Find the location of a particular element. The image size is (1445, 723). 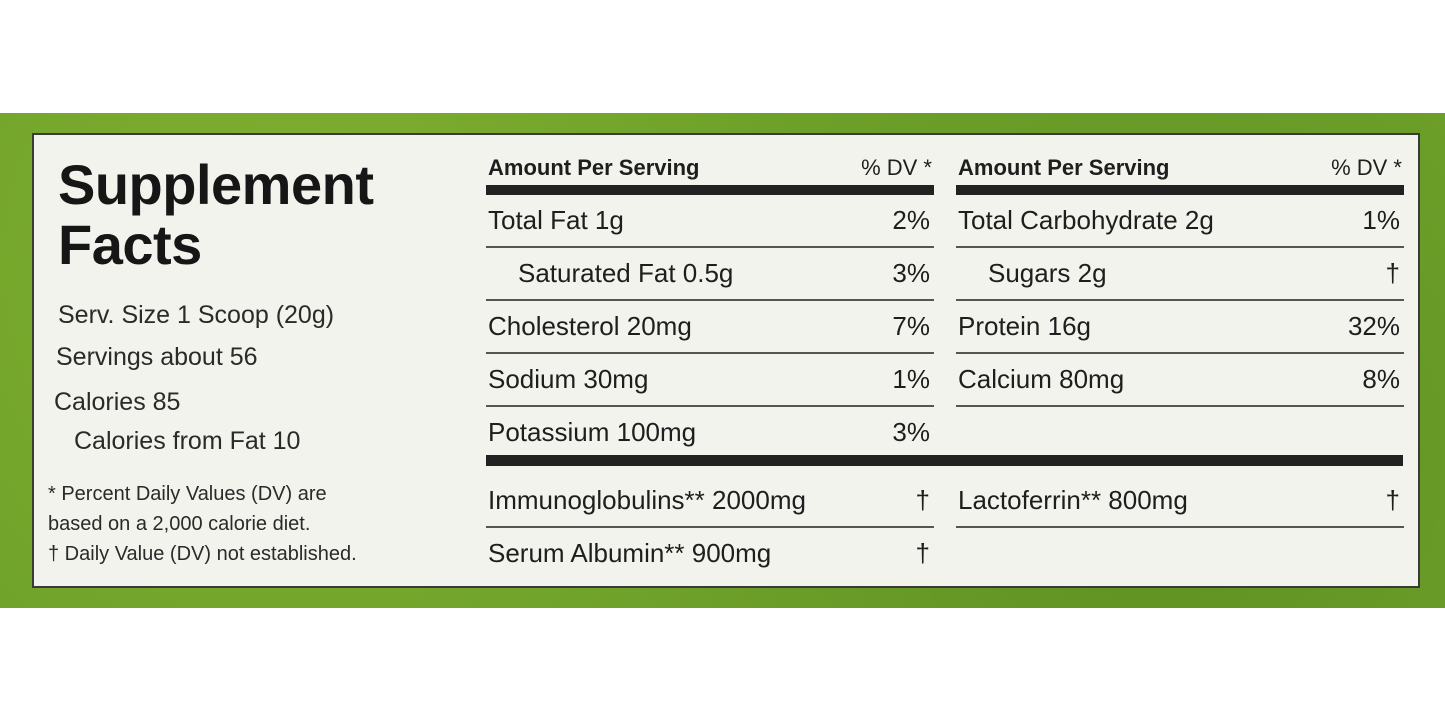

nutrient-dv: 7% is located at coordinates (911, 326).